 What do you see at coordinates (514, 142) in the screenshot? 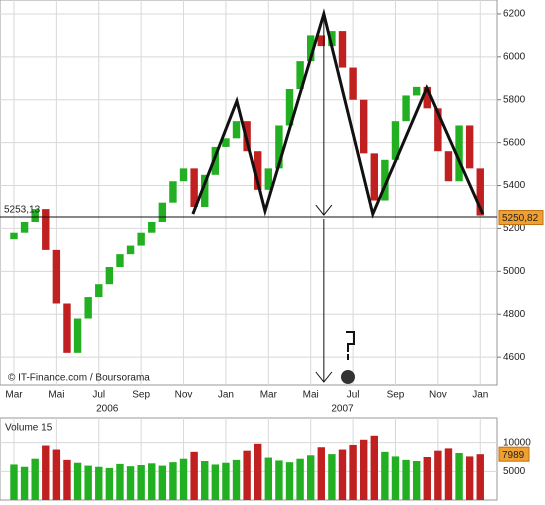
I see `y-tick-label: 5600` at bounding box center [514, 142].